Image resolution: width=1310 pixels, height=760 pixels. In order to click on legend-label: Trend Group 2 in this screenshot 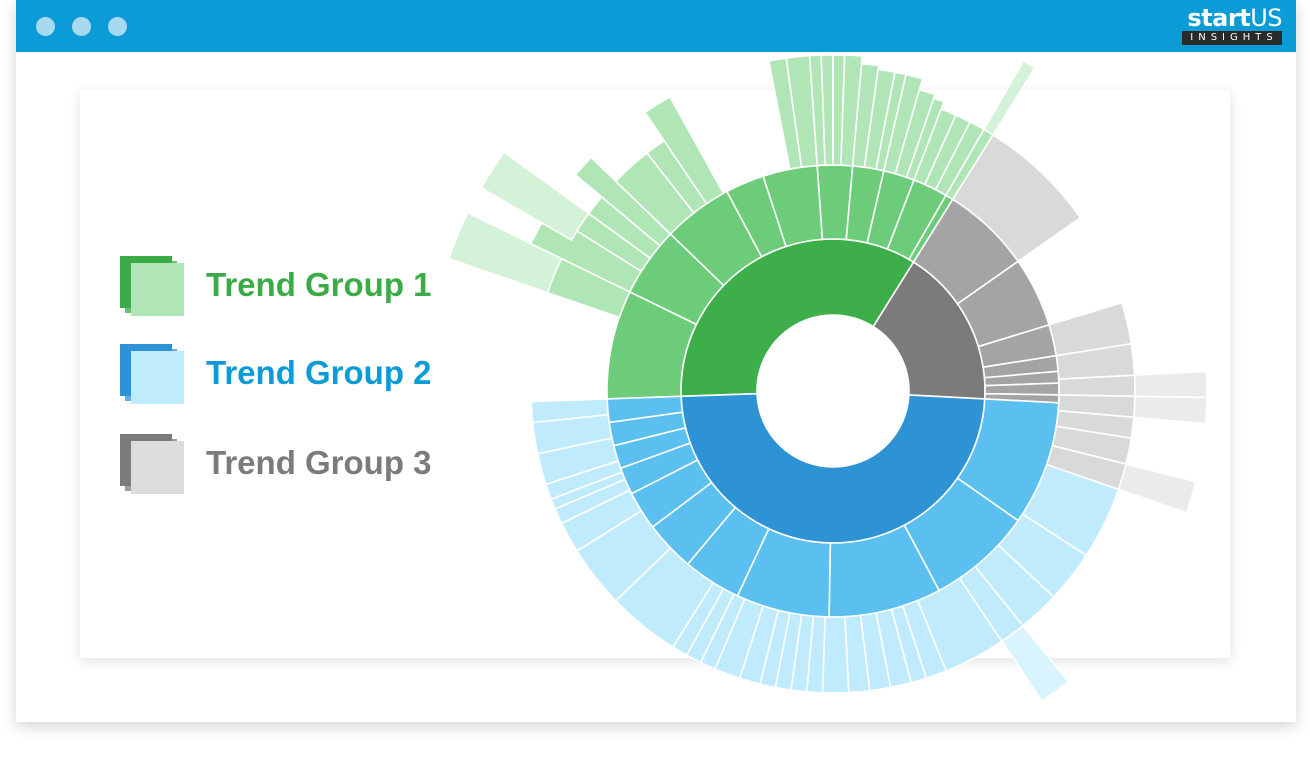, I will do `click(319, 372)`.